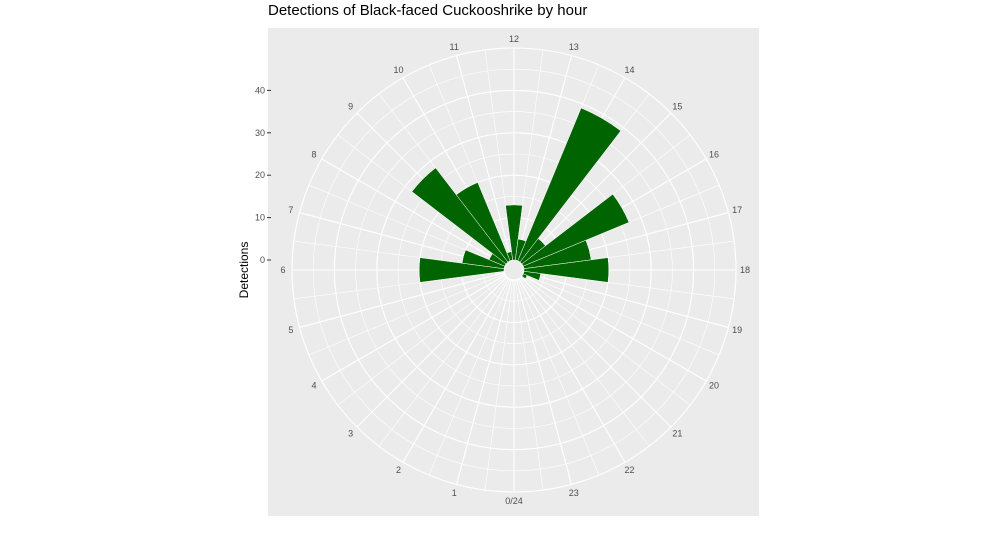  I want to click on y-axis: 0 10 20 30 40, so click(263, 175).